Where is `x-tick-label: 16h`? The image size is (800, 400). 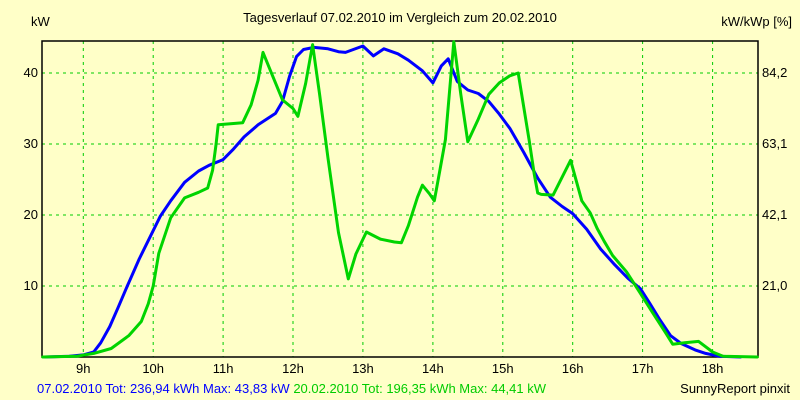
x-tick-label: 16h is located at coordinates (572, 368).